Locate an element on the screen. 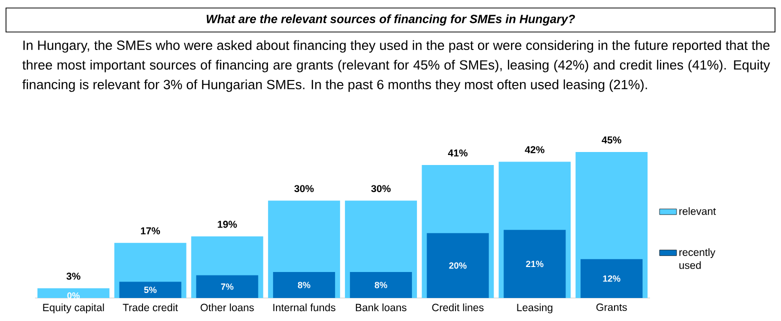 Image resolution: width=781 pixels, height=321 pixels. data-label: 7% is located at coordinates (227, 286).